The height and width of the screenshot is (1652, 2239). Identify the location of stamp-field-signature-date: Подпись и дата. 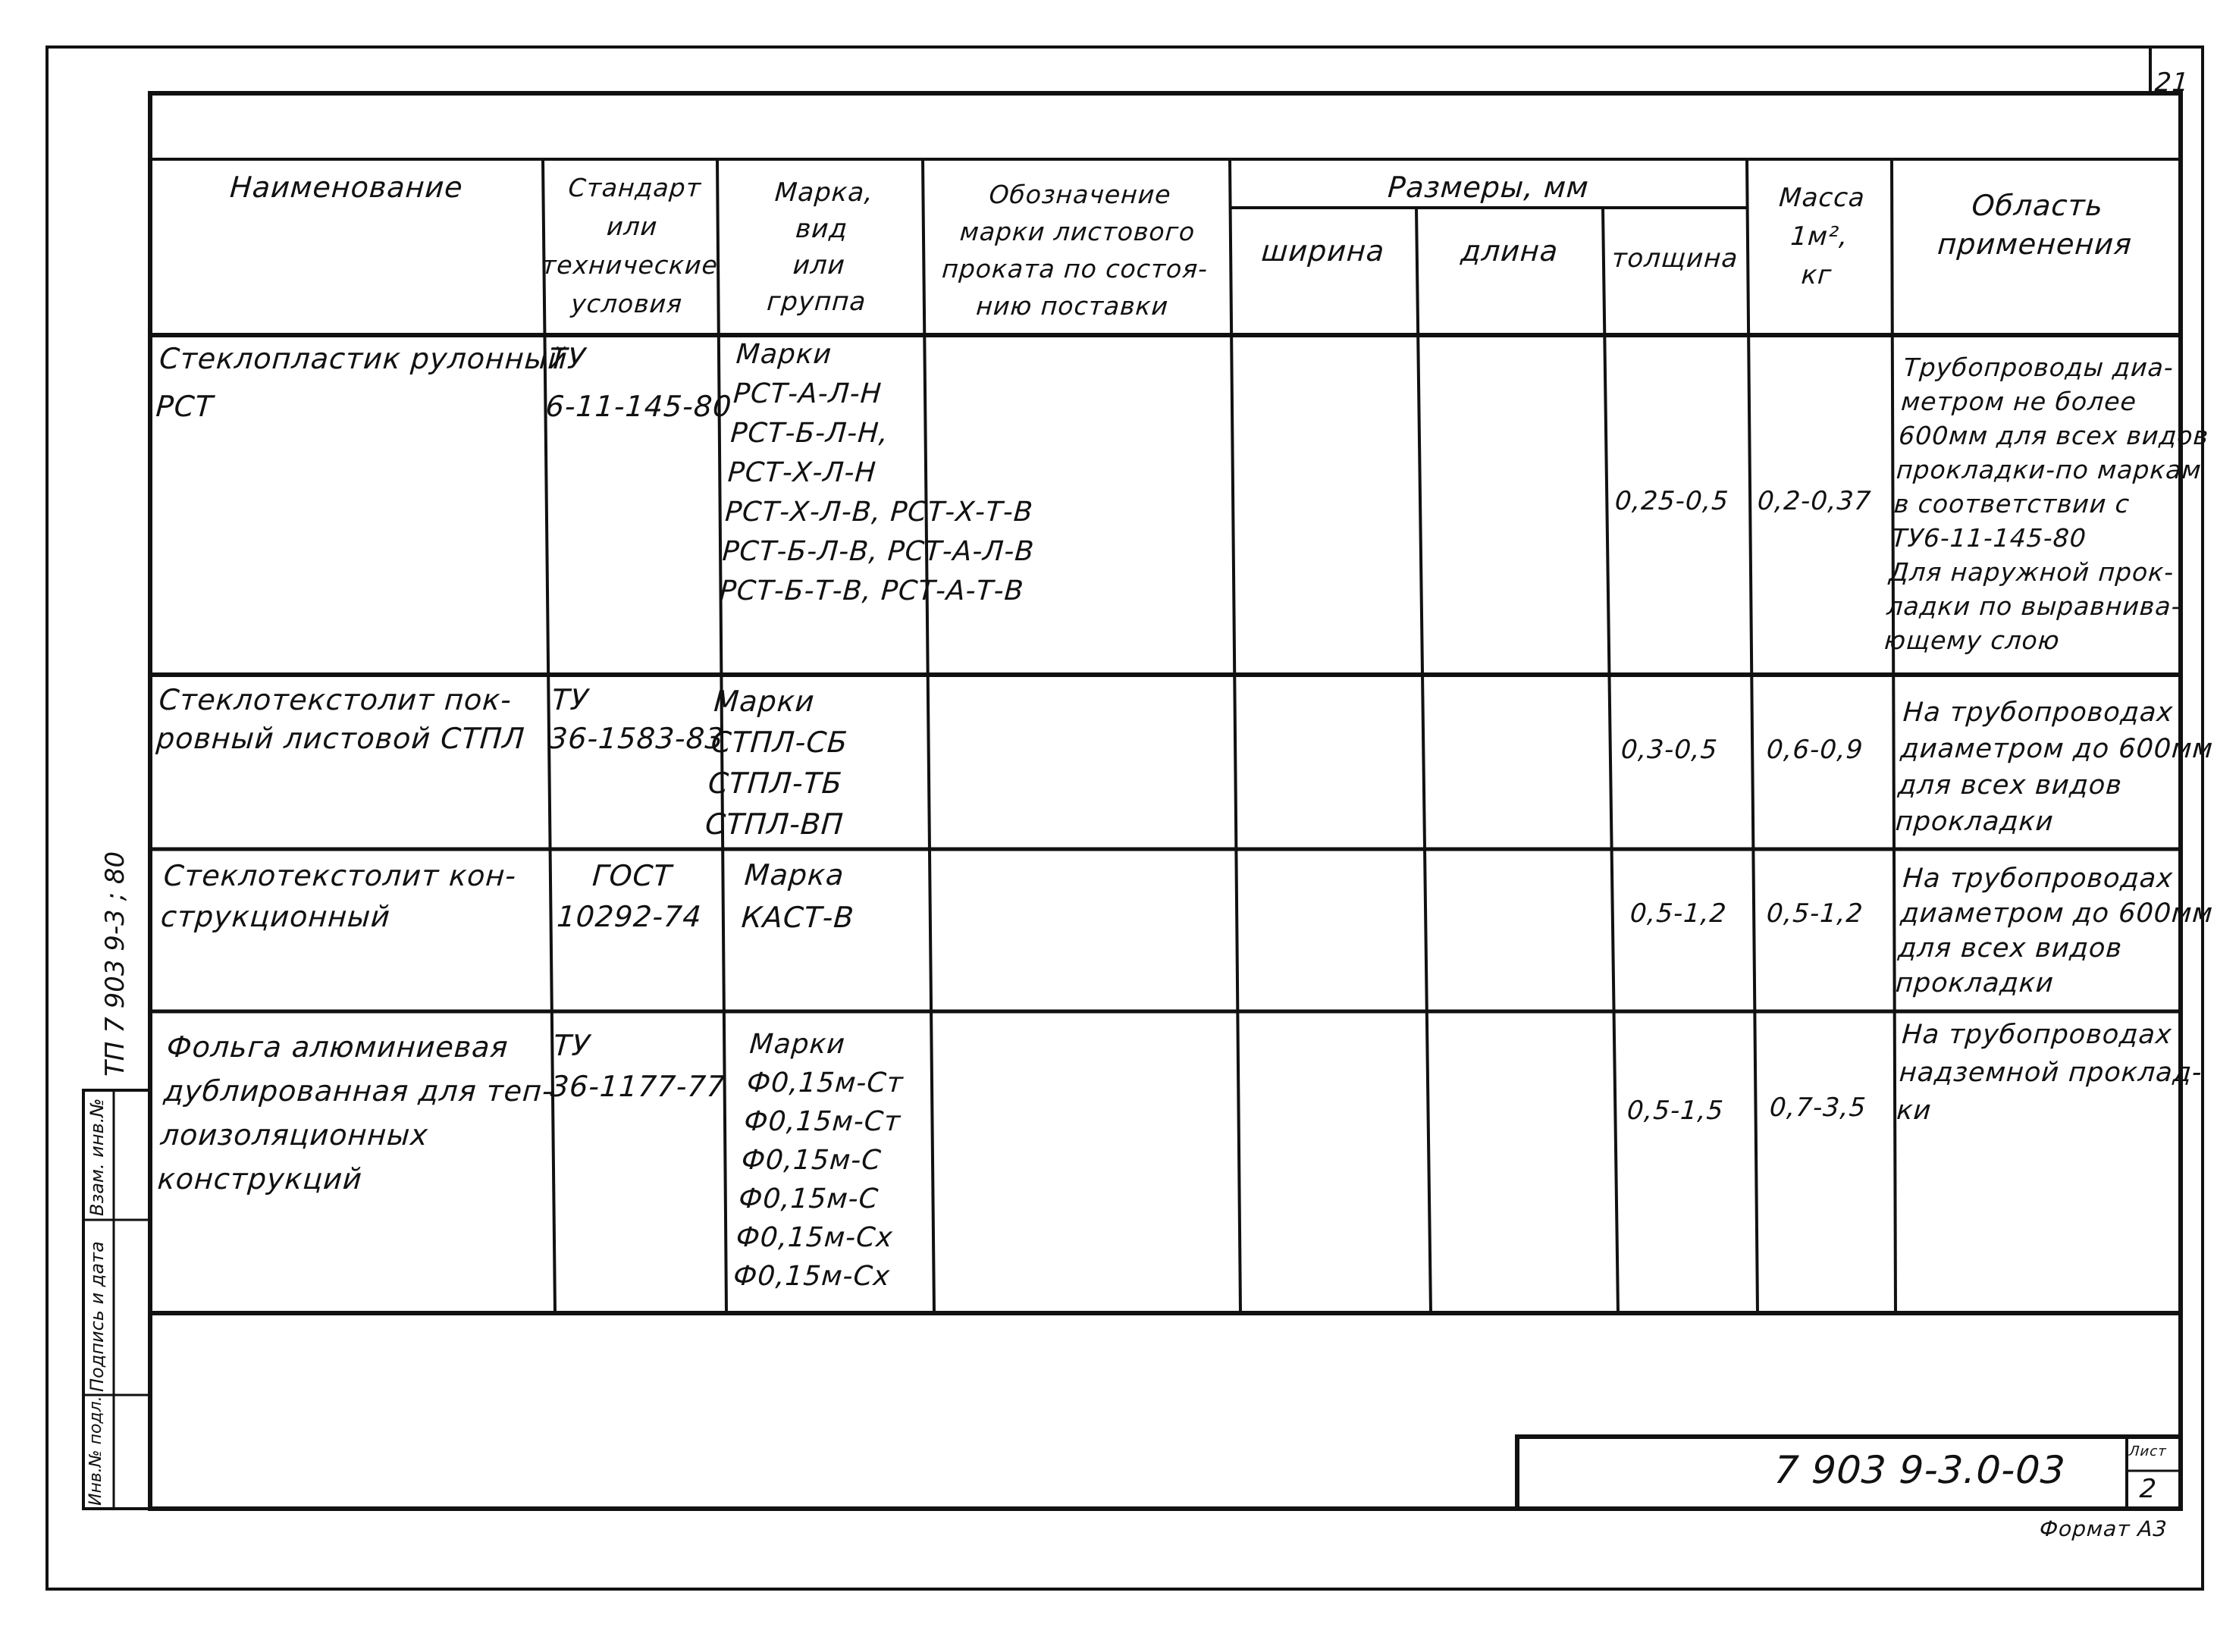
(97, 1316).